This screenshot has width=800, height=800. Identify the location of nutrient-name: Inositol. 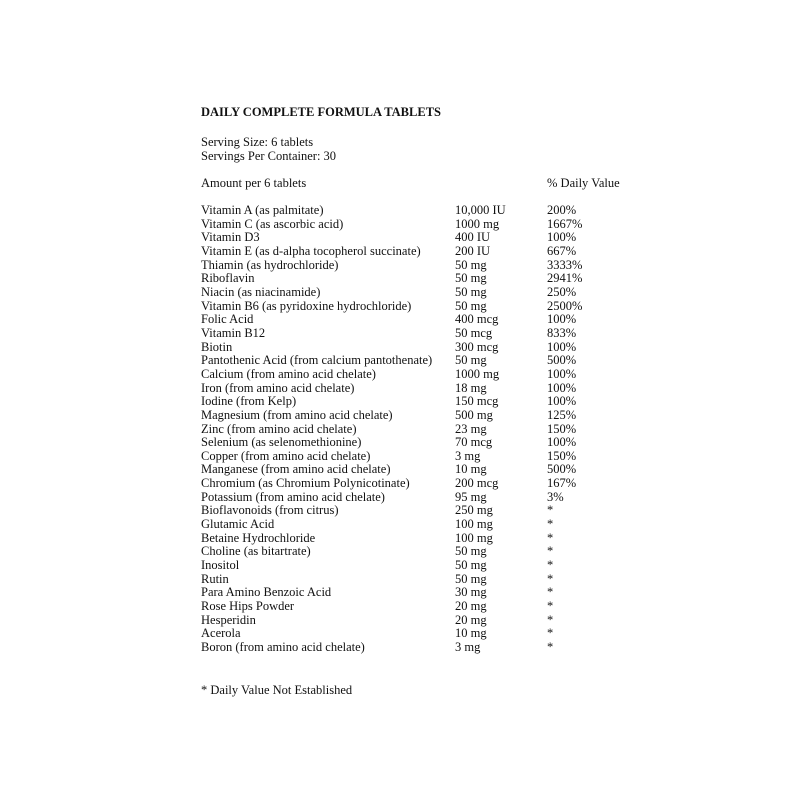
(220, 565).